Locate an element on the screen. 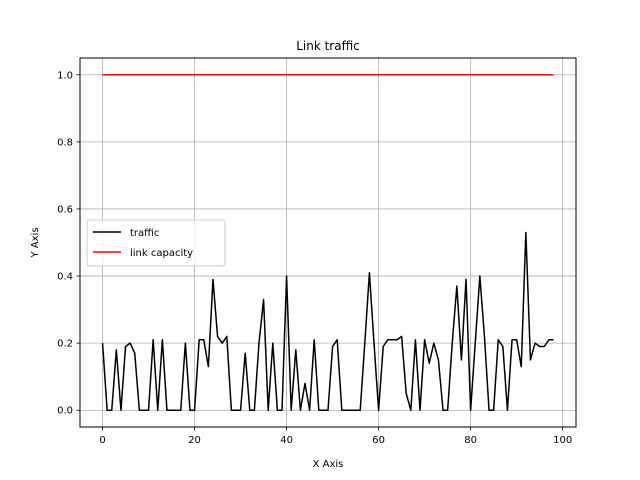  x-tick-label: 20 is located at coordinates (194, 440).